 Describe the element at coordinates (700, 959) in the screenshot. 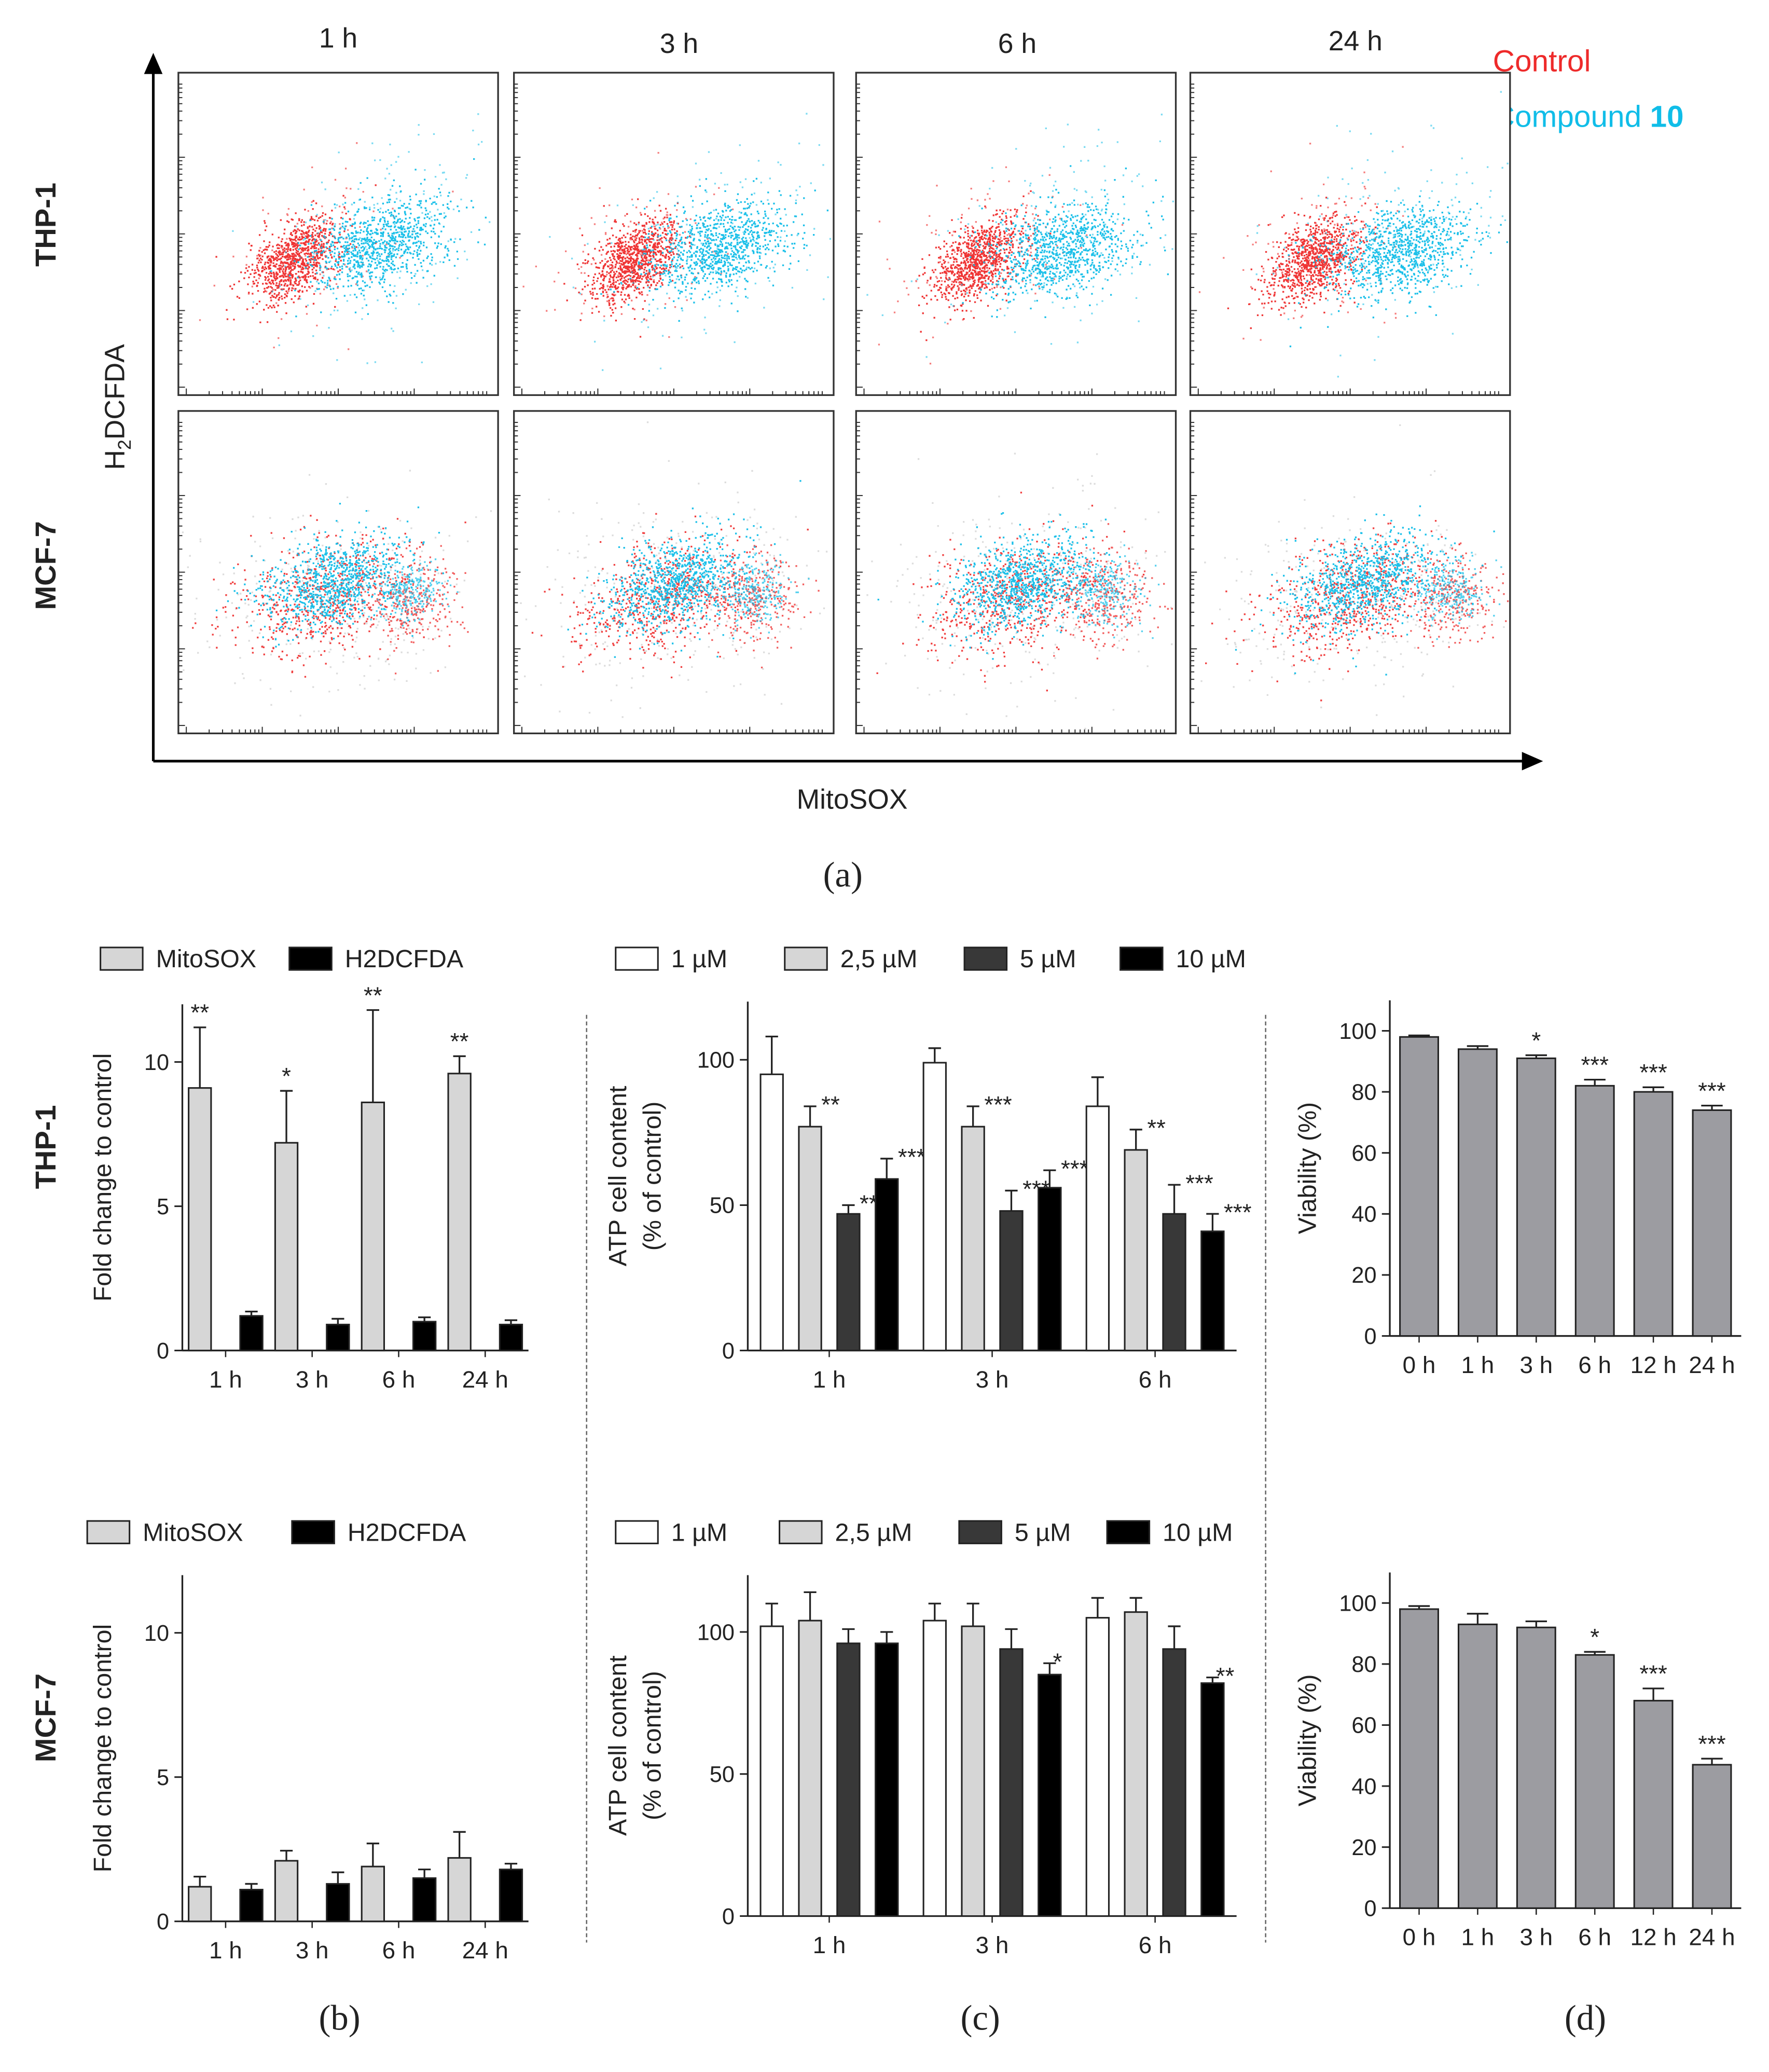

I see `legend-label: 1 µM` at that location.